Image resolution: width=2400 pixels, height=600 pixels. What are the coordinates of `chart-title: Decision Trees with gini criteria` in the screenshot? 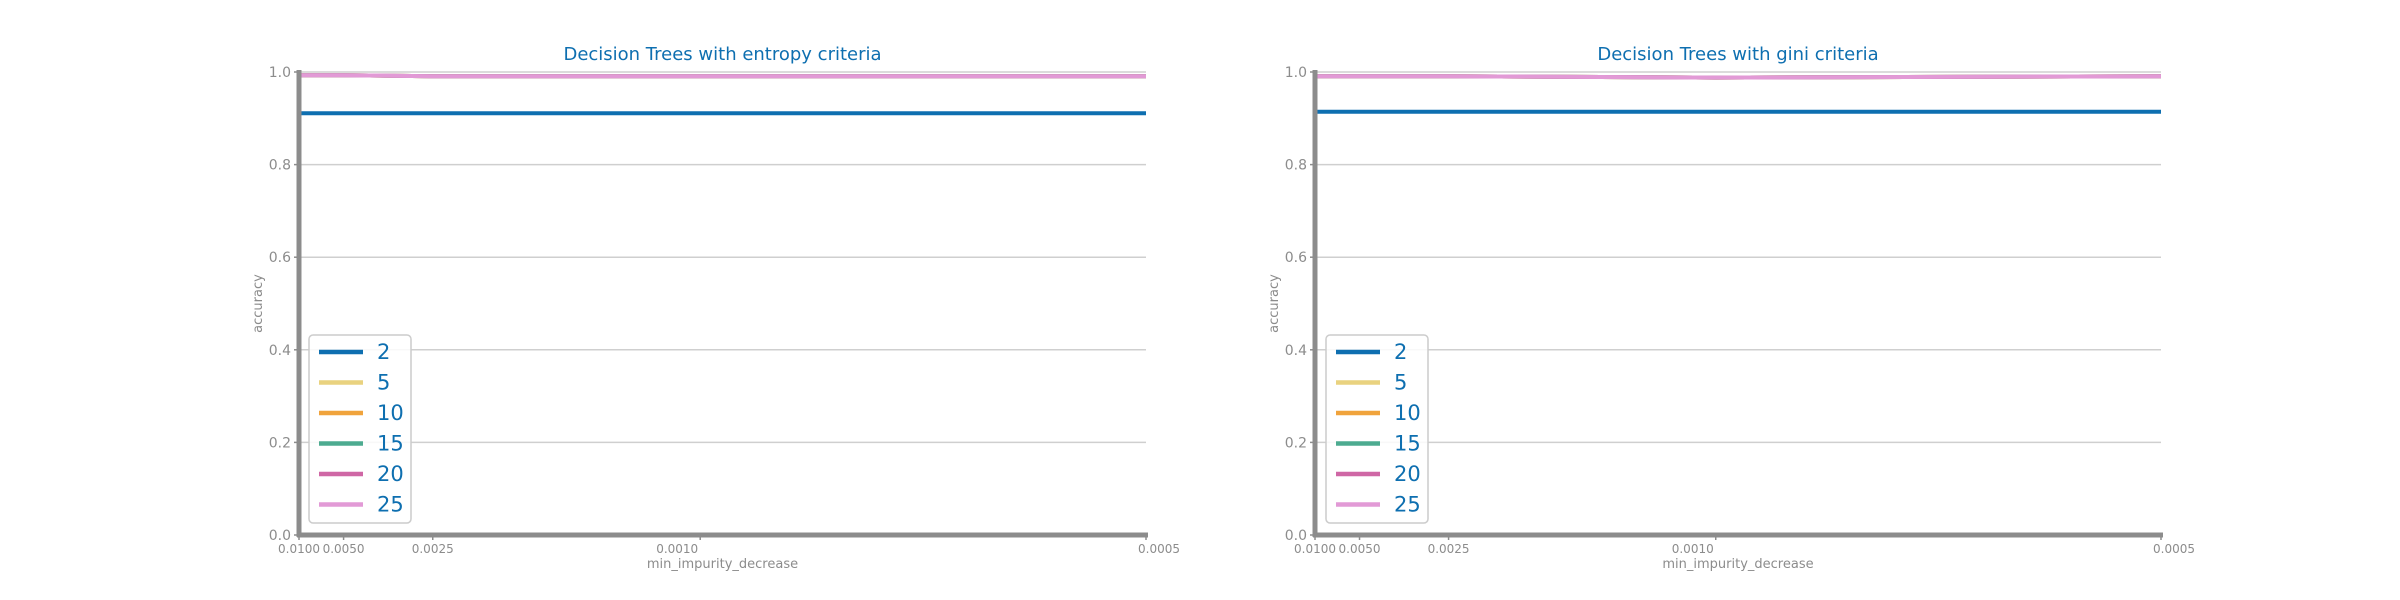 It's located at (1737, 54).